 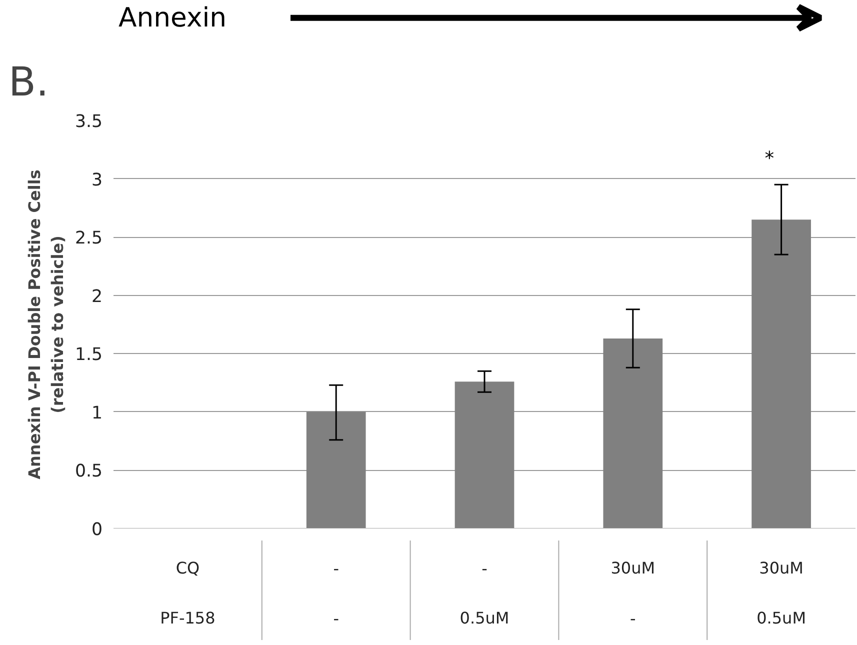 What do you see at coordinates (485, 593) in the screenshot?
I see `category-label: - 0.5uM` at bounding box center [485, 593].